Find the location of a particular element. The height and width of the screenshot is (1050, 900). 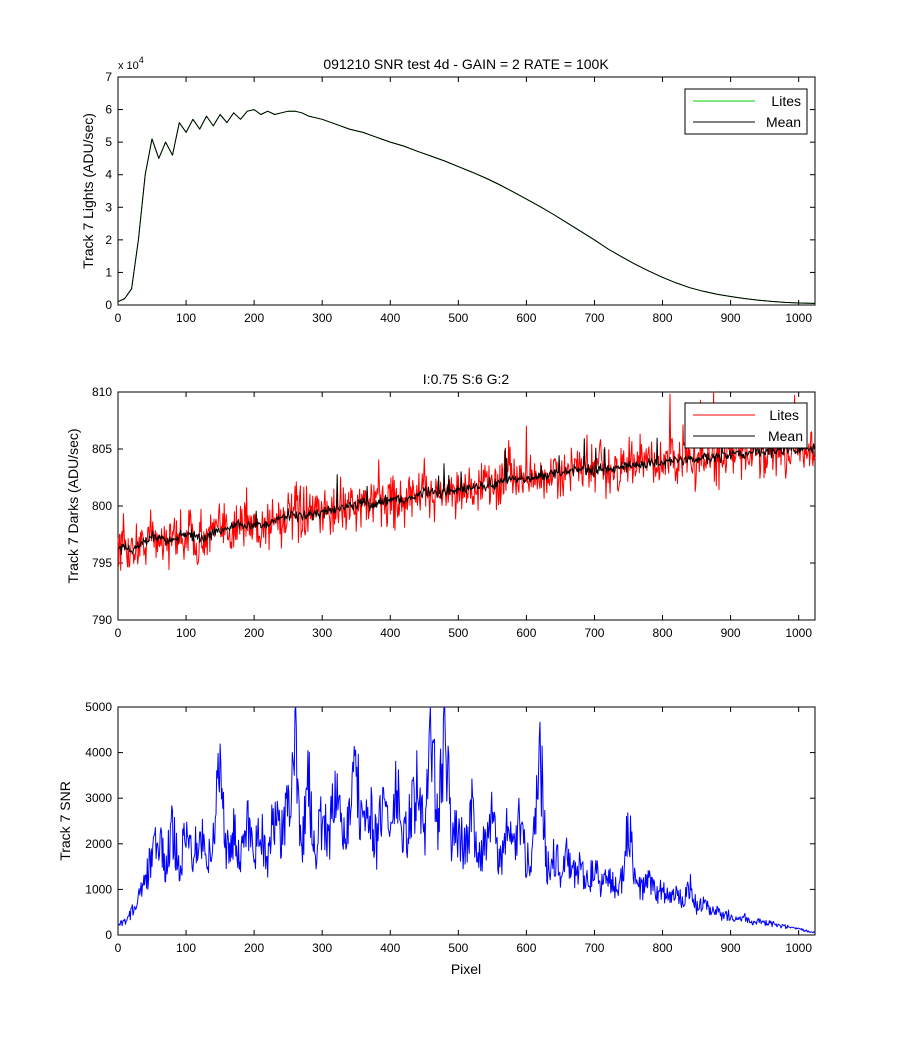

y-tick-label: 3000 is located at coordinates (98, 798).